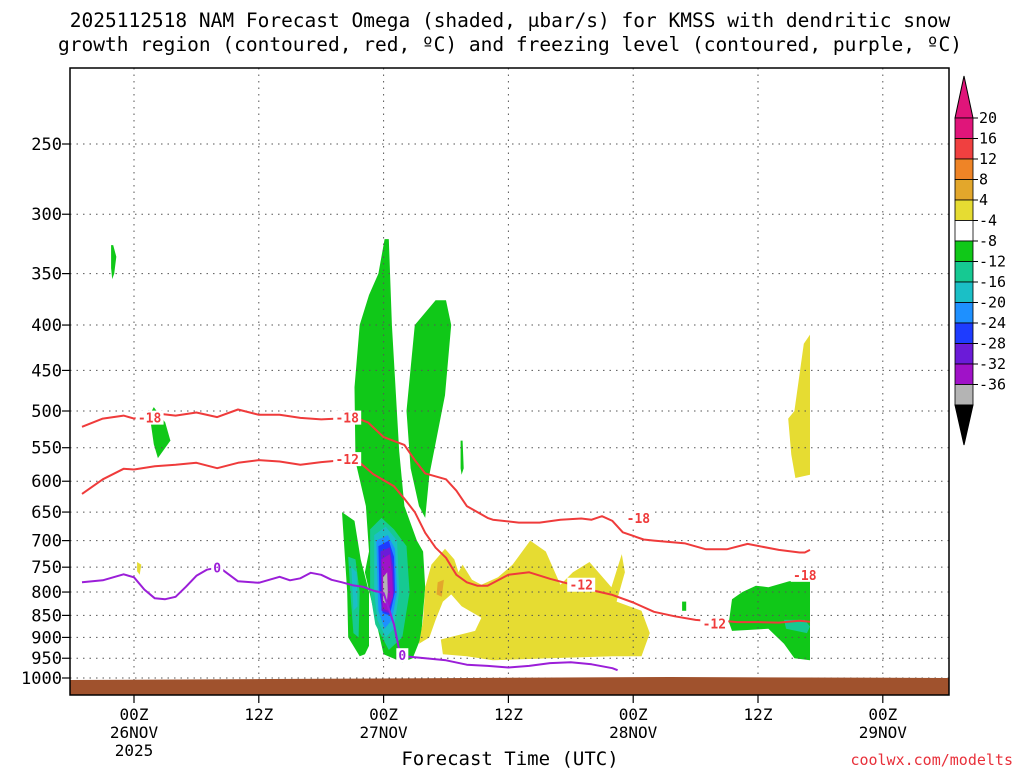 The height and width of the screenshot is (768, 1024). Describe the element at coordinates (988, 159) in the screenshot. I see `colorbar-label-2: 12` at that location.